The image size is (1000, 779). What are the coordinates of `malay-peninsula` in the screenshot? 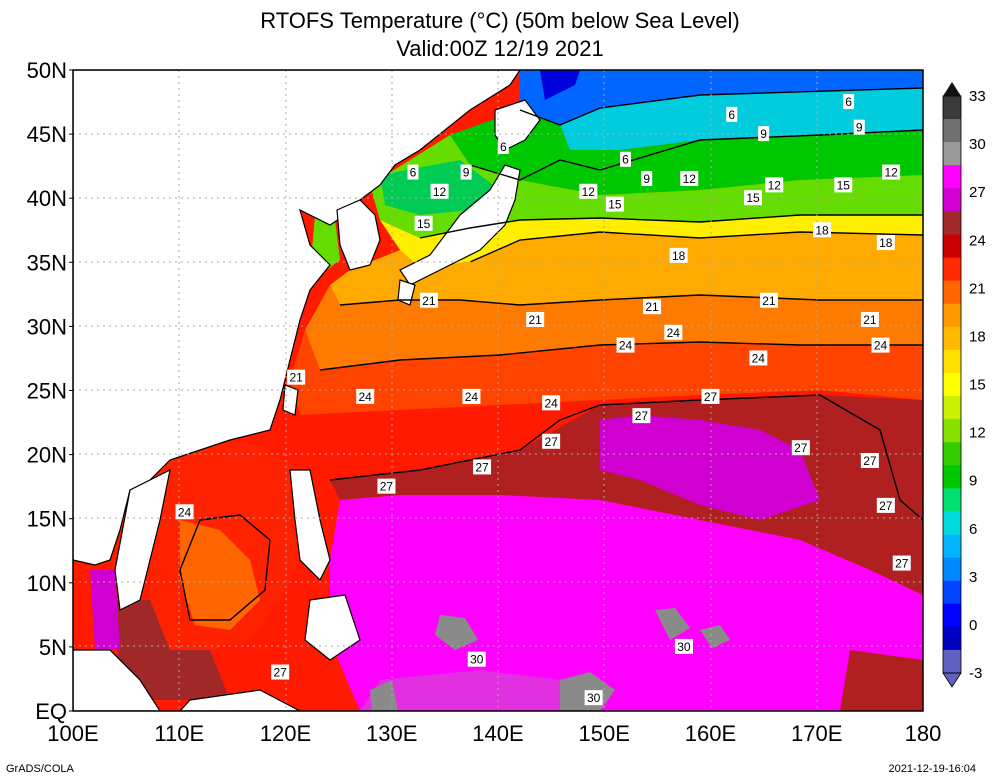 It's located at (117, 680).